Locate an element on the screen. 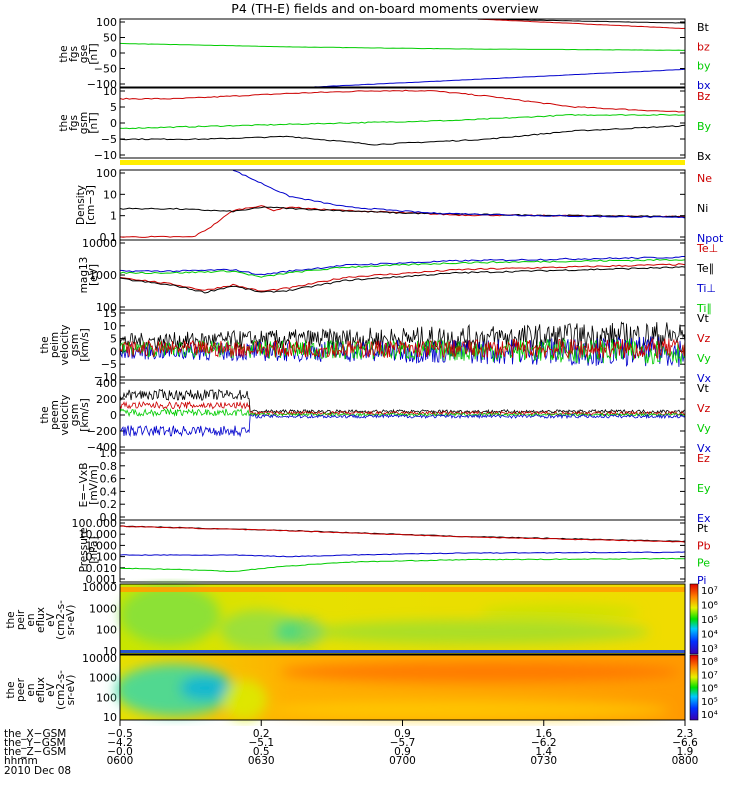 This screenshot has width=750, height=800. panel-temperature-legend: Te⊥ Te∥ Ti⊥ Ti∥ is located at coordinates (707, 278).